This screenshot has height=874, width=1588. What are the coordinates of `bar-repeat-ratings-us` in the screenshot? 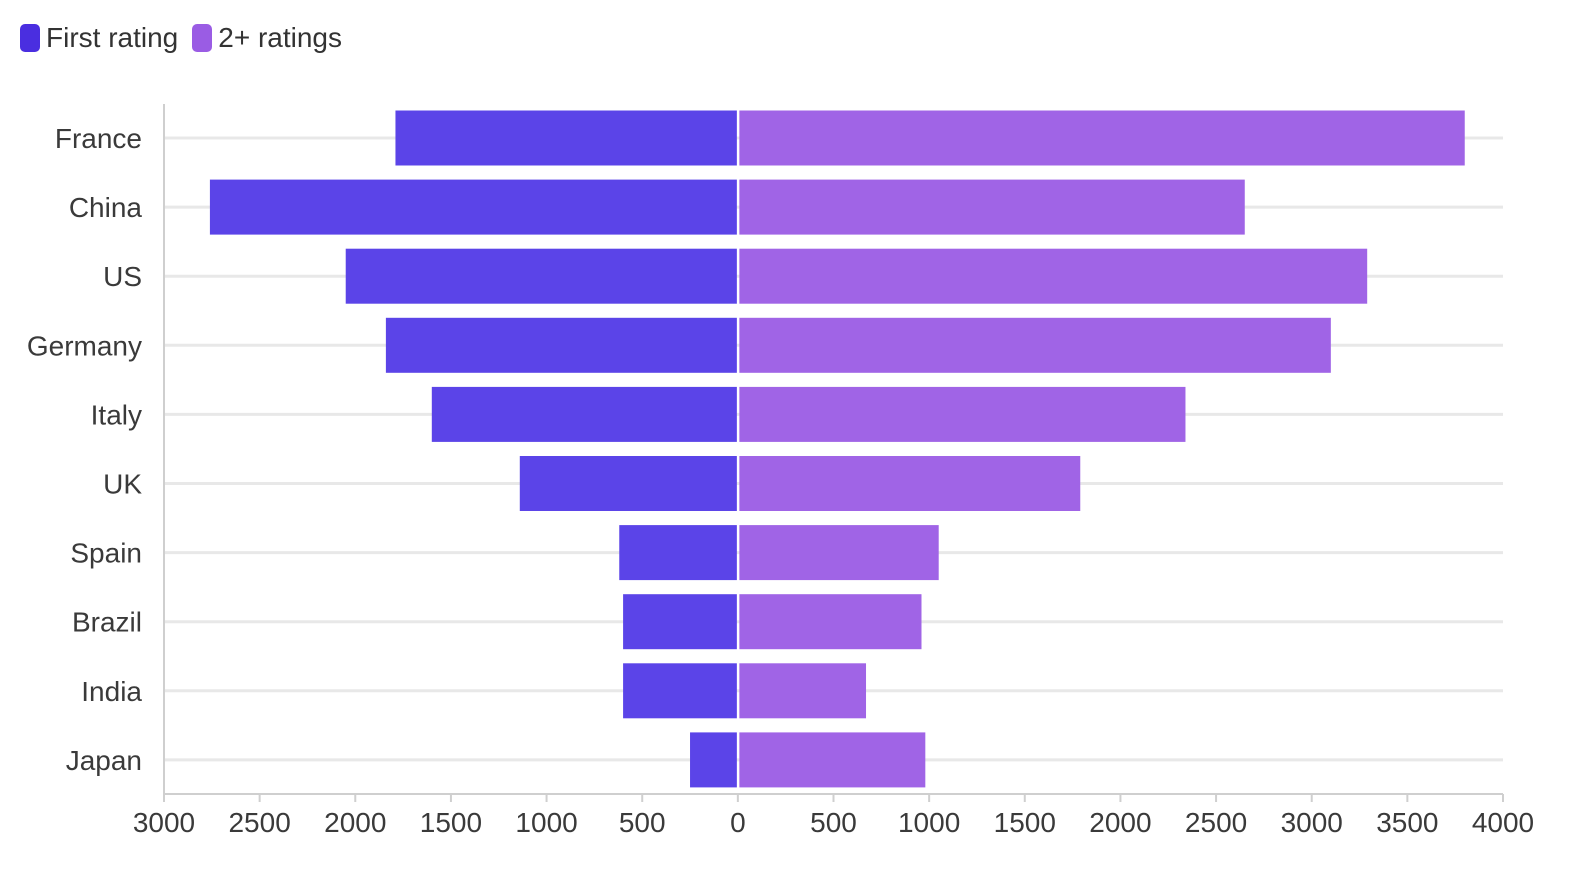 It's located at (1053, 276).